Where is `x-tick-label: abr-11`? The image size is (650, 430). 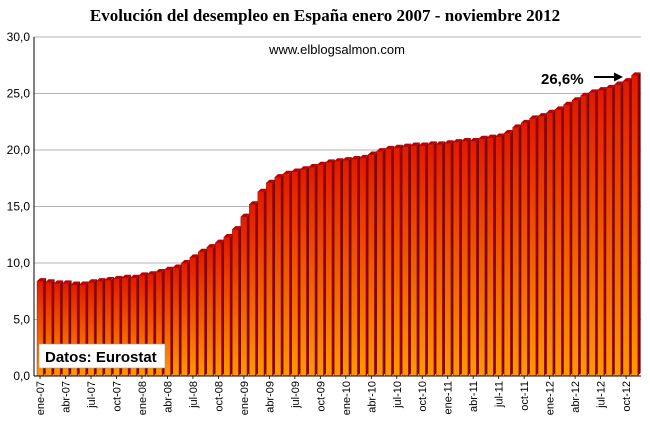 x-tick-label: abr-11 is located at coordinates (474, 396).